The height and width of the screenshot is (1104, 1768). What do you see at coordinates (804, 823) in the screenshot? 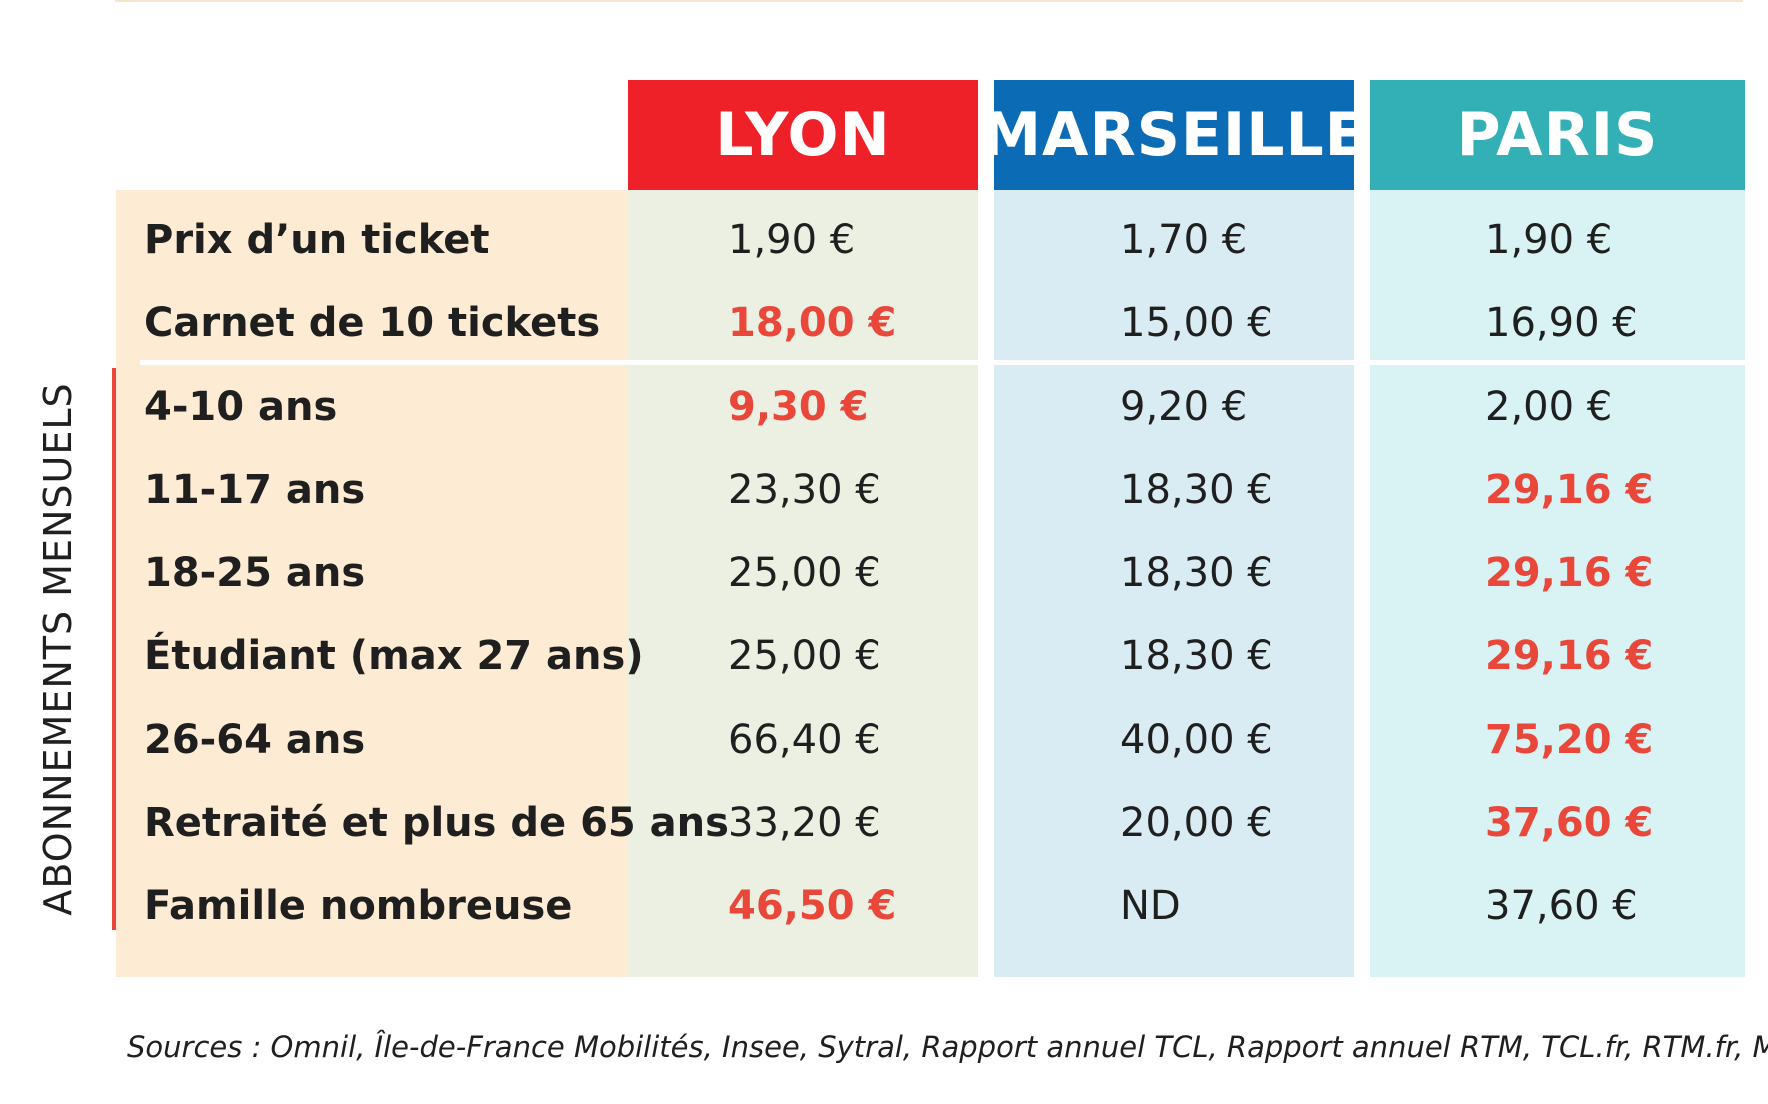
I see `lyon-value: 33,20 €` at bounding box center [804, 823].